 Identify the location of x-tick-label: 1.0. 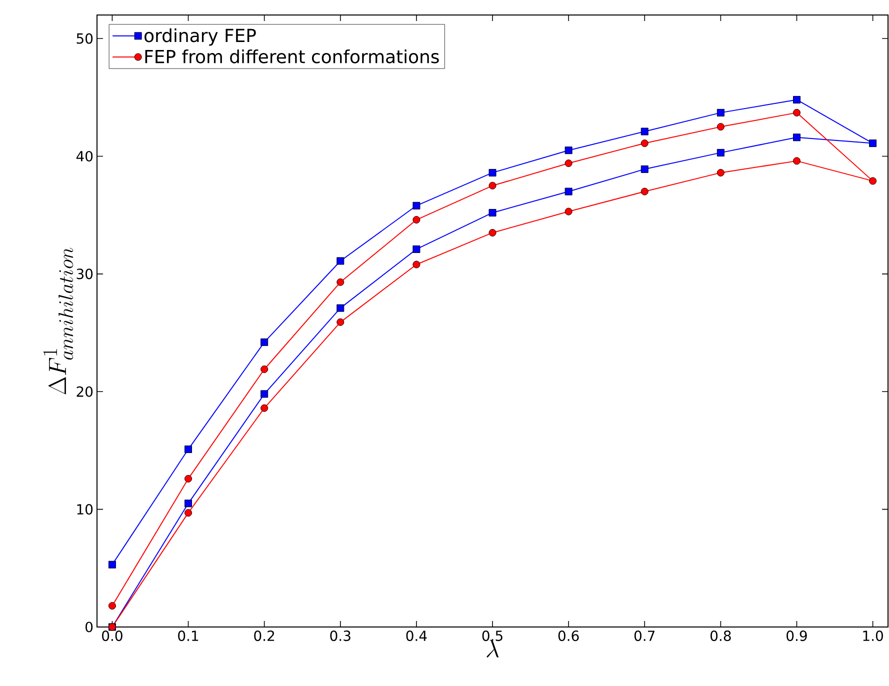
(873, 636).